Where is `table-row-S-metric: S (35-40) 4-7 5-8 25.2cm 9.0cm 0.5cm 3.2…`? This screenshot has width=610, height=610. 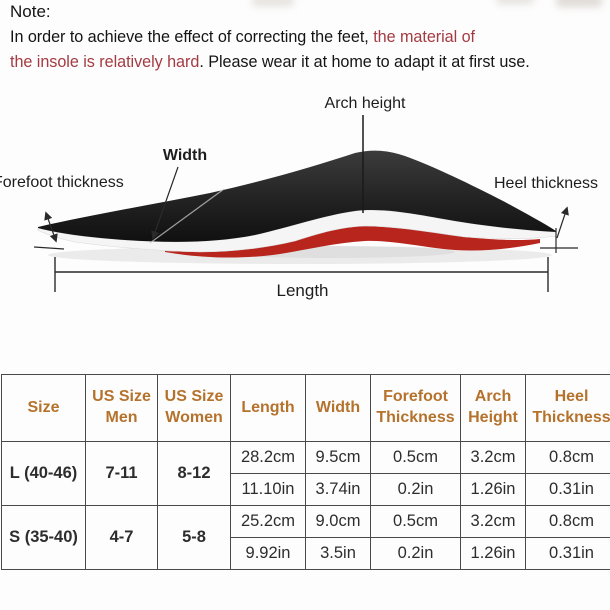
table-row-S-metric: S (35-40) 4-7 5-8 25.2cm 9.0cm 0.5cm 3.2… is located at coordinates (305, 537).